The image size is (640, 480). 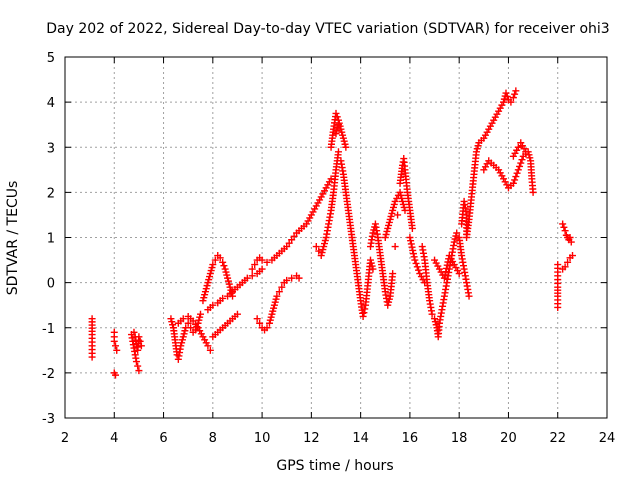 What do you see at coordinates (607, 438) in the screenshot?
I see `x-tick-label: 24` at bounding box center [607, 438].